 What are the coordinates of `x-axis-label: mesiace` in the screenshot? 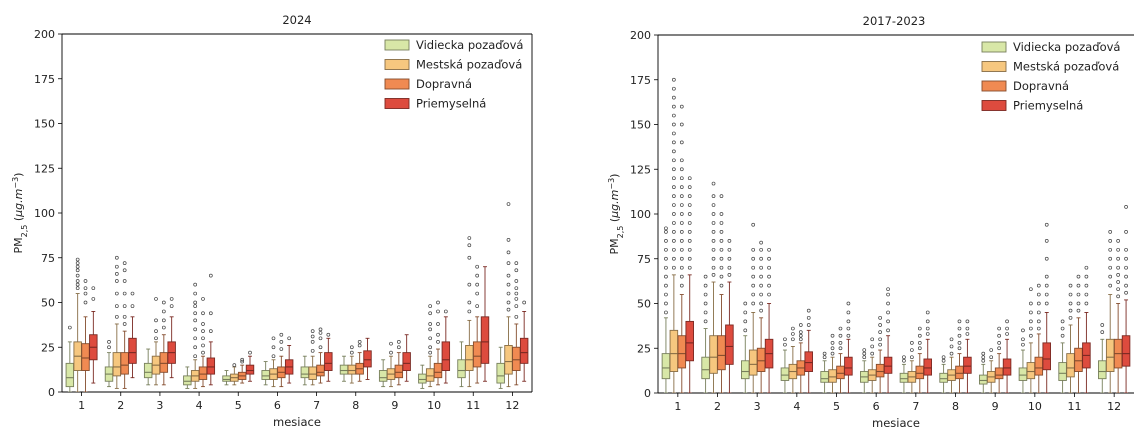 It's located at (896, 423).